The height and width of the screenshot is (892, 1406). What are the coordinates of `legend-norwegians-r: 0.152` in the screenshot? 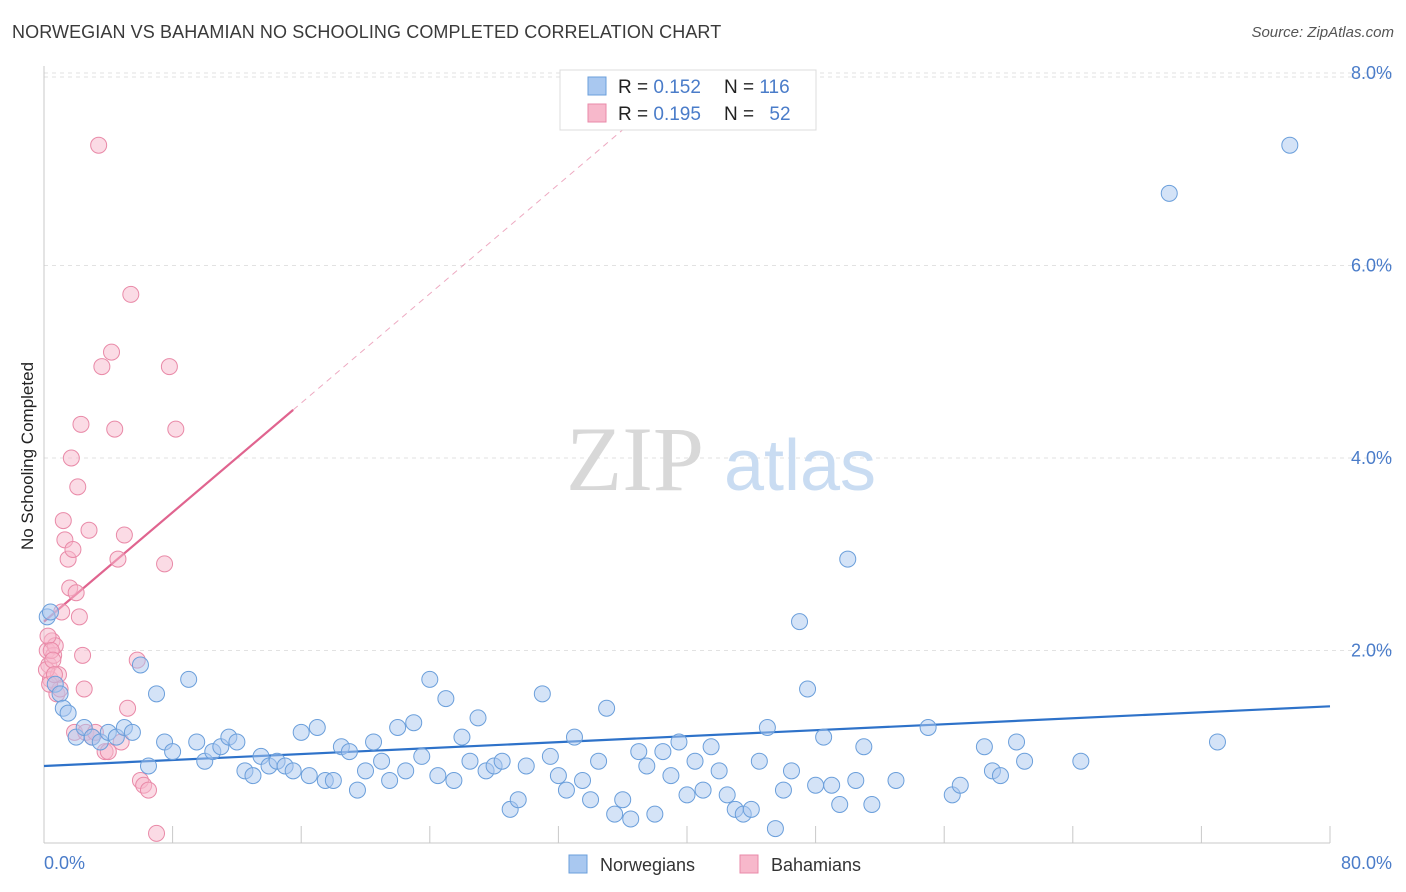 It's located at (677, 87).